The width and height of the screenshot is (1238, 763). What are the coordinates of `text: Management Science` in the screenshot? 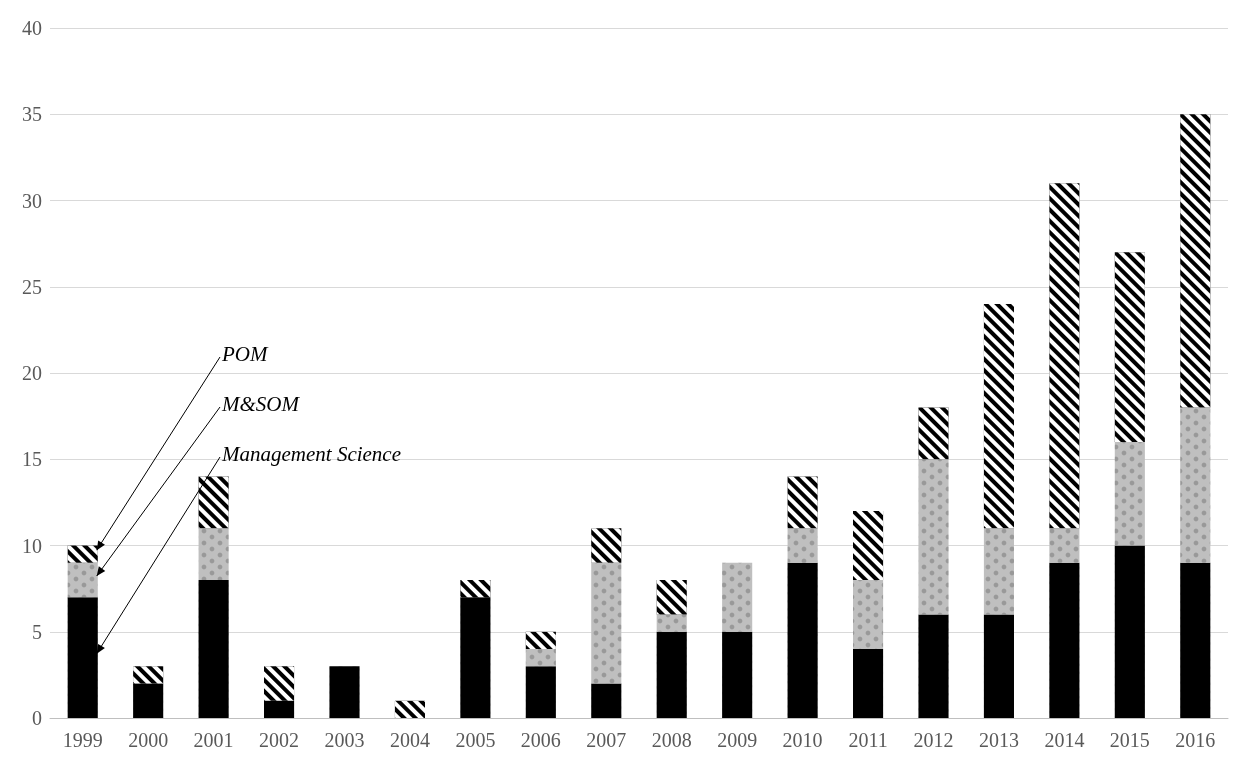 It's located at (311, 453).